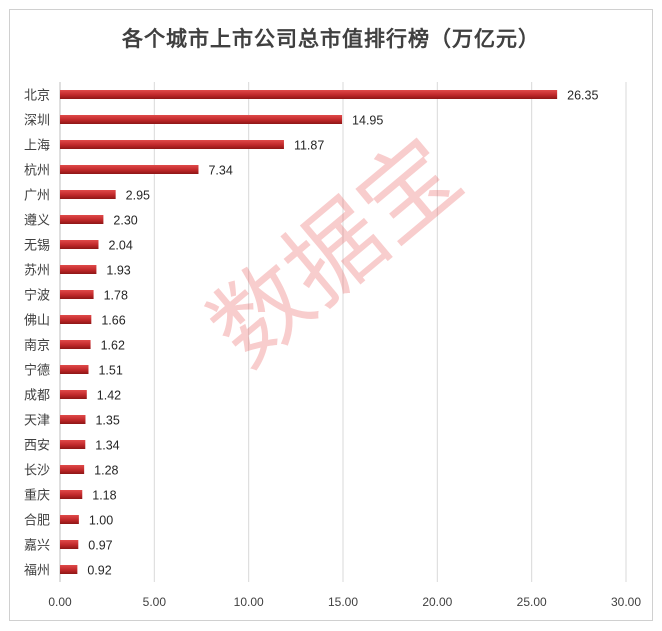  Describe the element at coordinates (116, 296) in the screenshot. I see `data-label: 1.78` at that location.